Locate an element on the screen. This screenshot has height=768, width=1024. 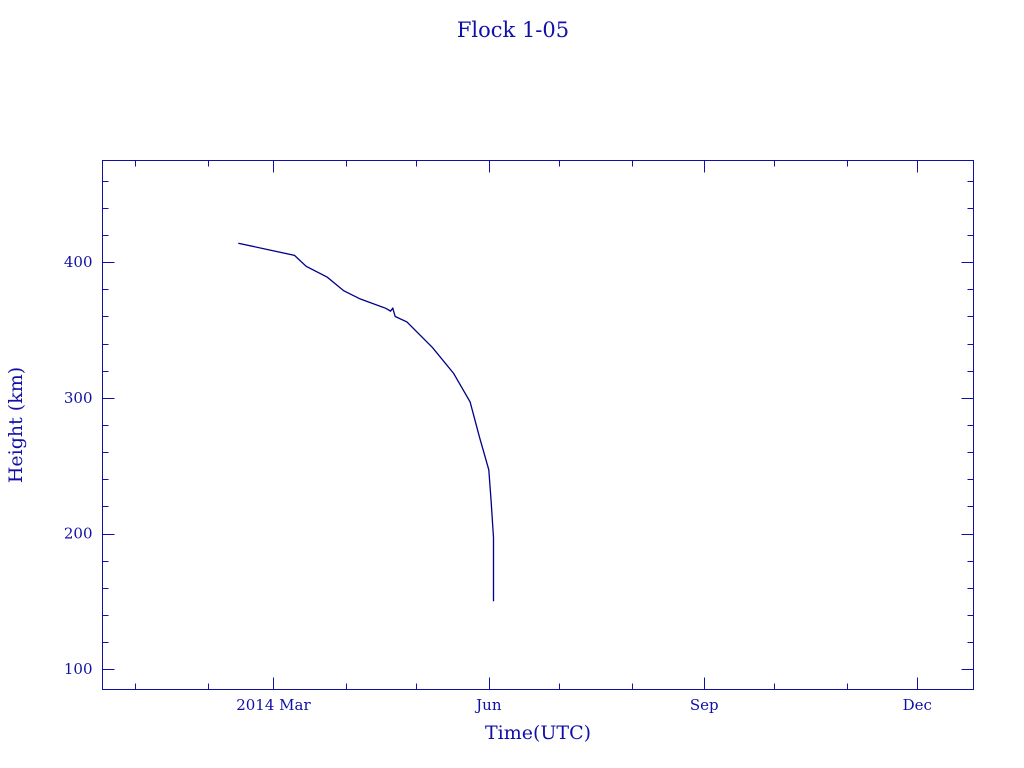
y-tick-label: 400 is located at coordinates (78, 262).